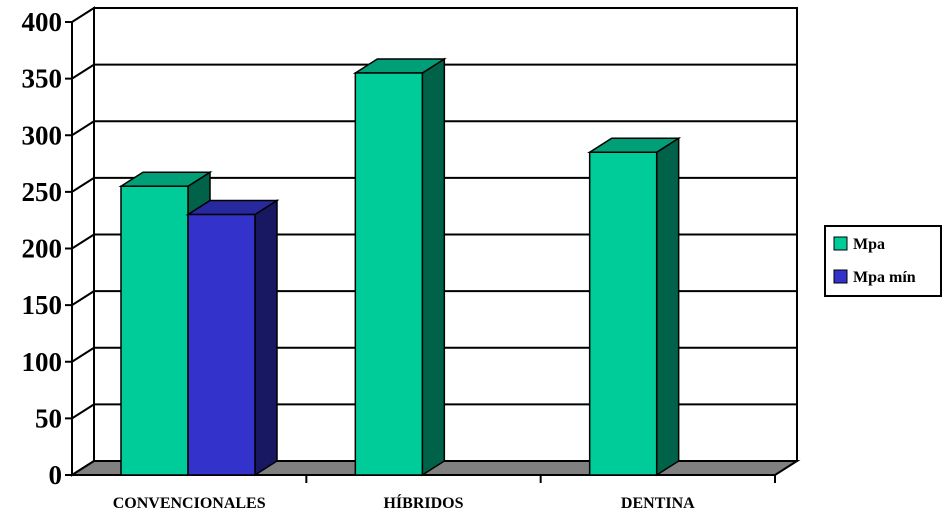 Image resolution: width=949 pixels, height=515 pixels. I want to click on legend-swatch-mpa-min, so click(840, 276).